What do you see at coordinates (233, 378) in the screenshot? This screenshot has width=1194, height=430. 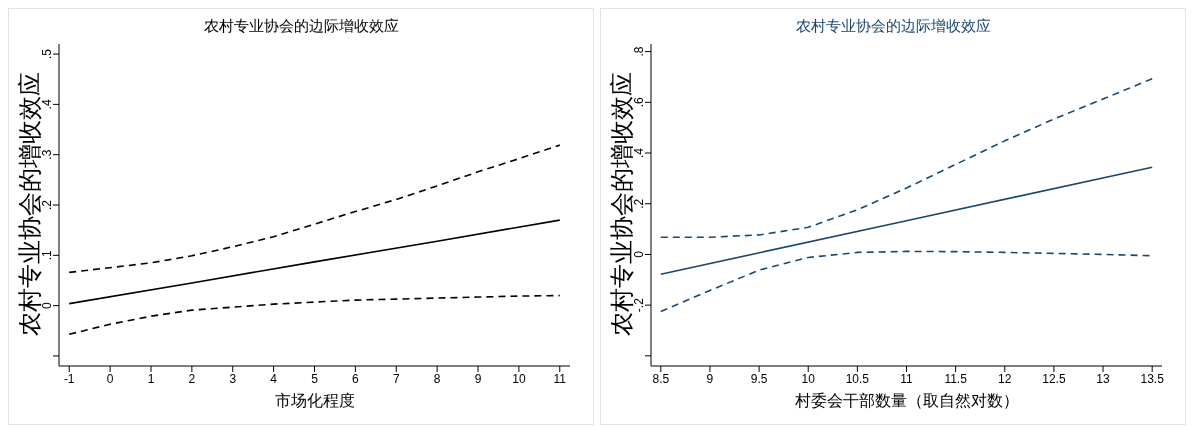 I see `x-tick-label: 3` at bounding box center [233, 378].